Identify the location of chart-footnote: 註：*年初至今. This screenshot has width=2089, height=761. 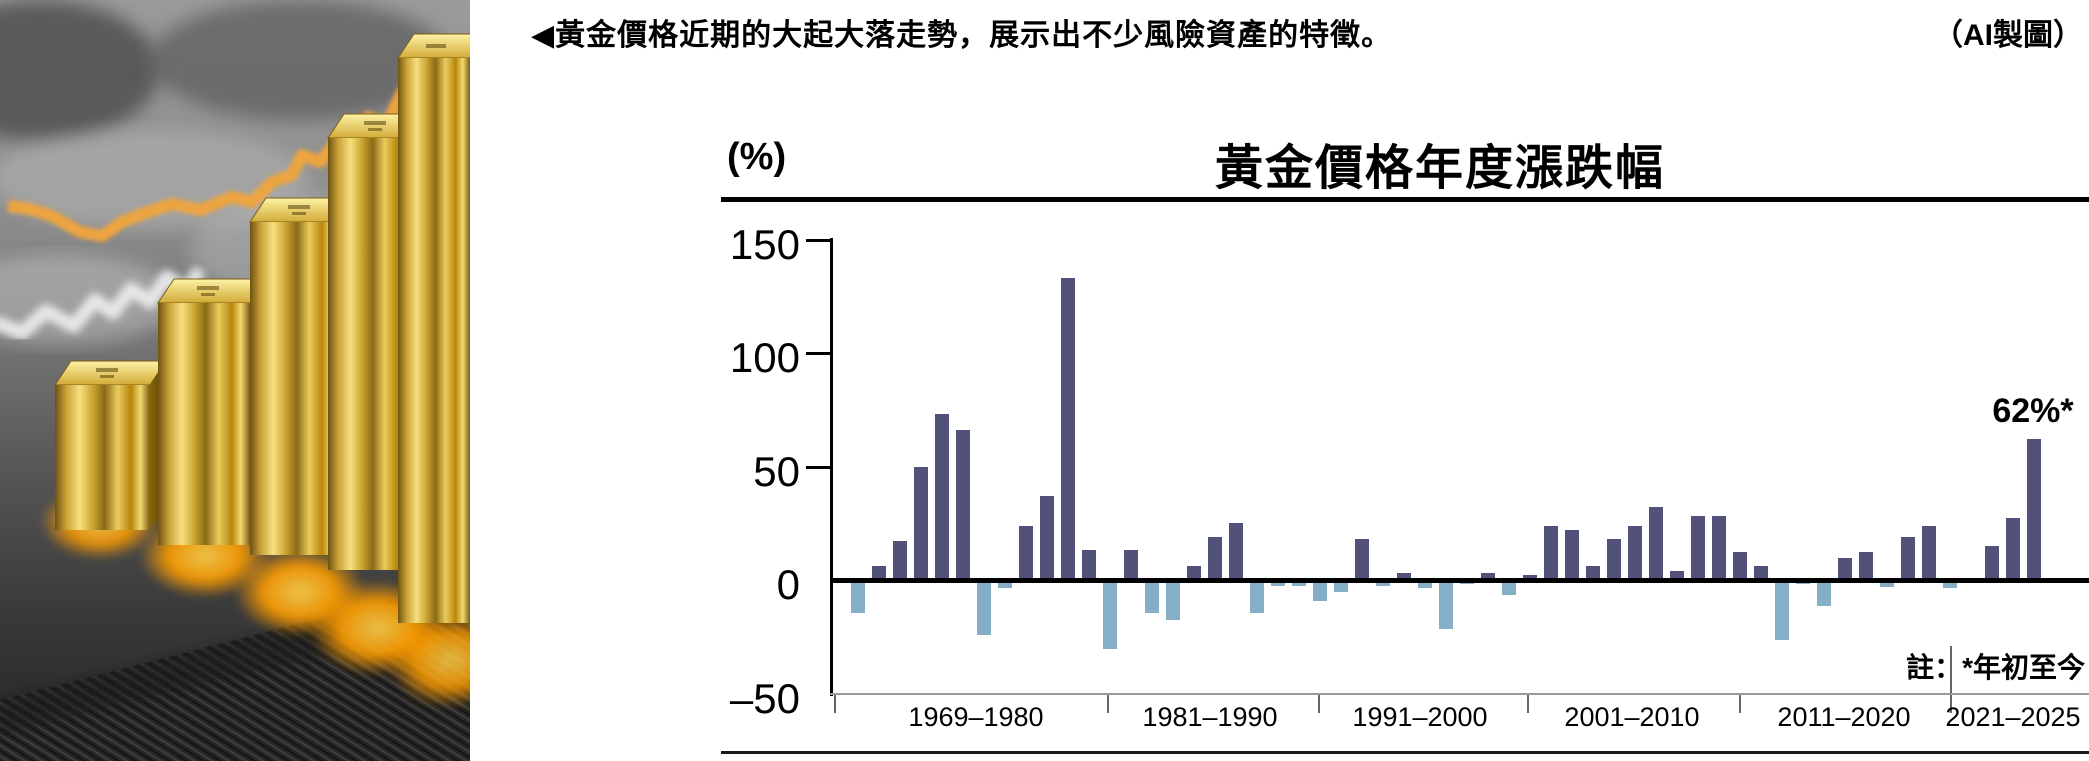
(1995, 667).